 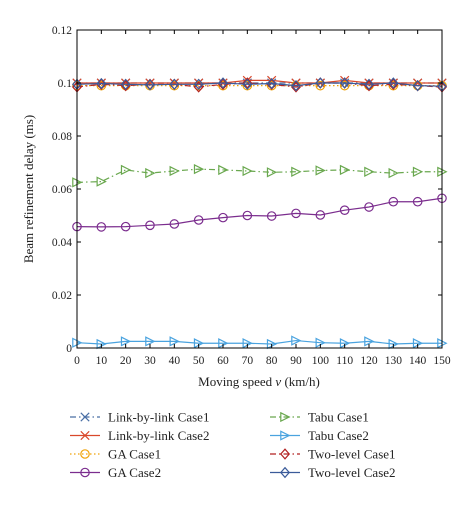 What do you see at coordinates (394, 361) in the screenshot?
I see `x-tick-label: 130` at bounding box center [394, 361].